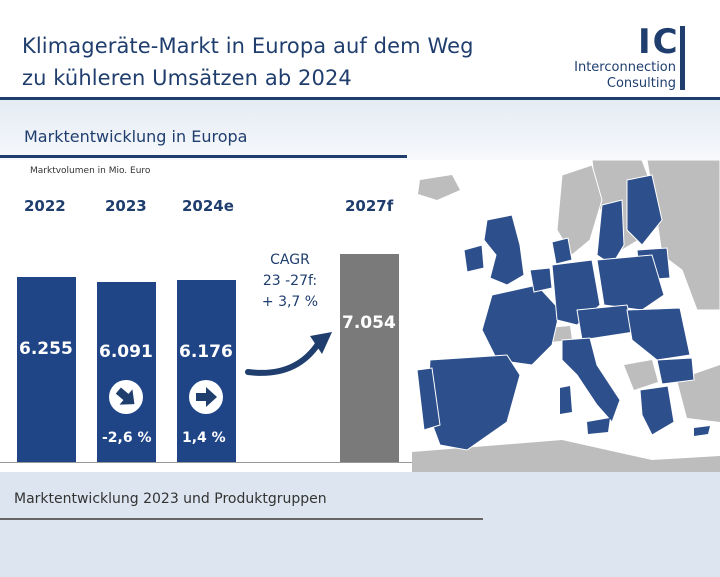 Image resolution: width=720 pixels, height=577 pixels. What do you see at coordinates (659, 42) in the screenshot?
I see `logo-mark: IC` at bounding box center [659, 42].